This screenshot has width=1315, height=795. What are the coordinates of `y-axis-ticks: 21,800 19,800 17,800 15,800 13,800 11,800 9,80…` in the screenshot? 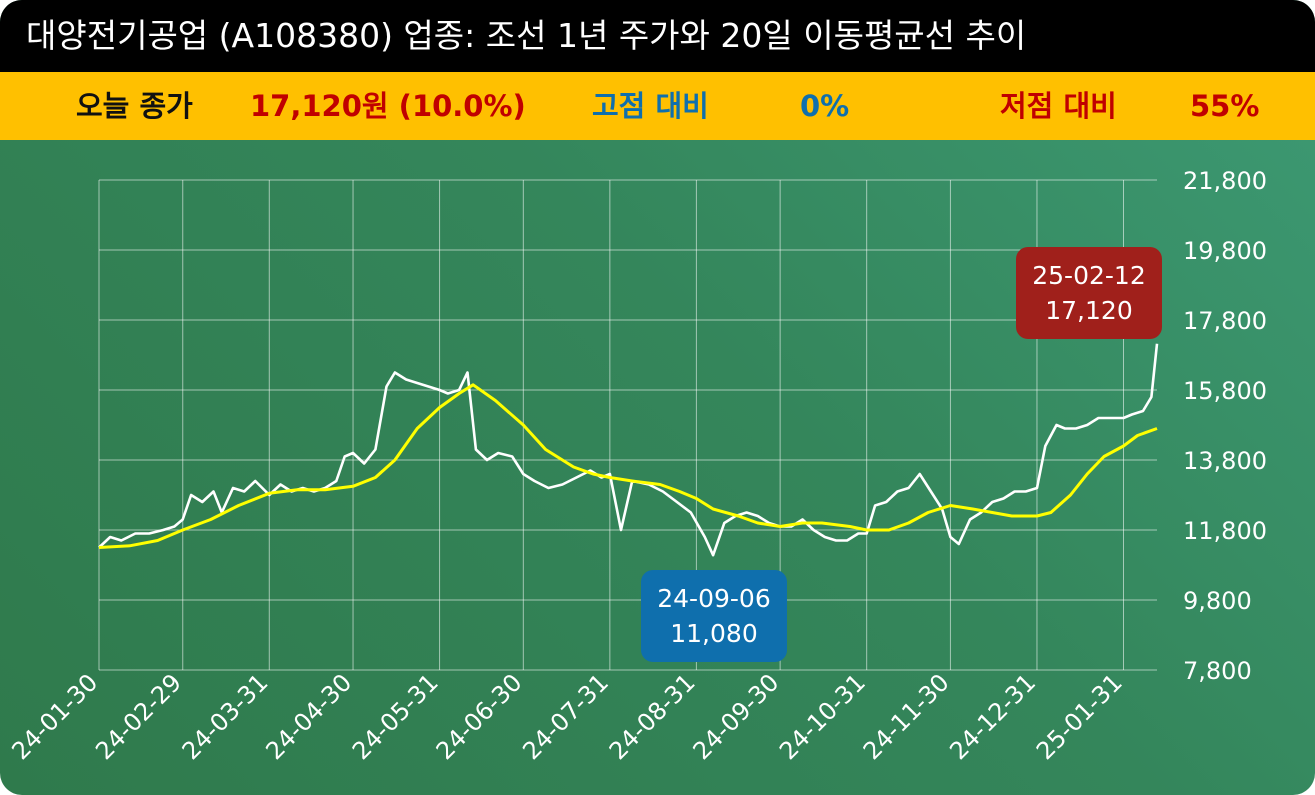 It's located at (1225, 426).